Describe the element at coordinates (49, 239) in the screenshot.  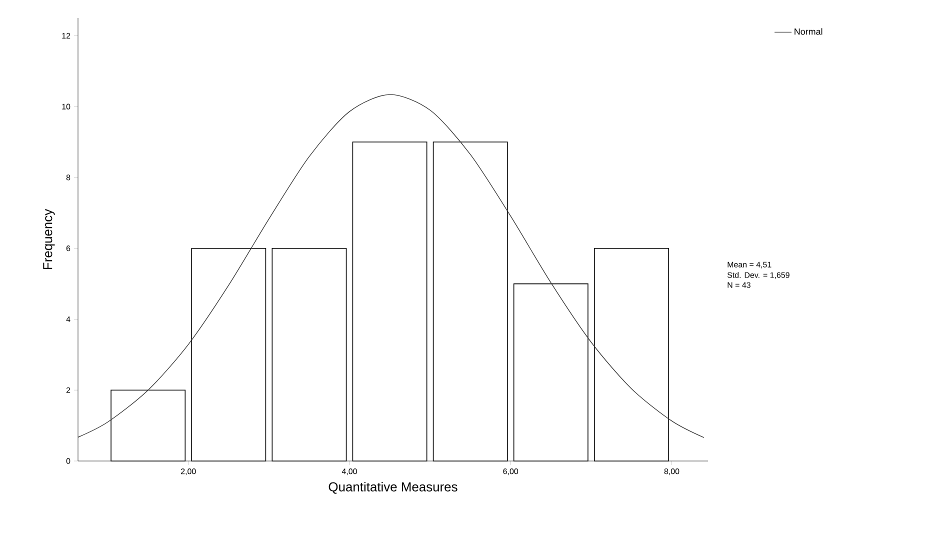
I see `y-axis-title: Frequency` at that location.